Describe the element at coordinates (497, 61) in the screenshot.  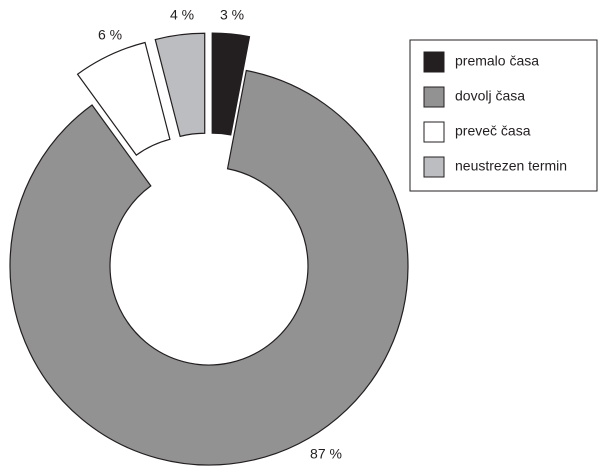
I see `legend-label: premalo časa` at that location.